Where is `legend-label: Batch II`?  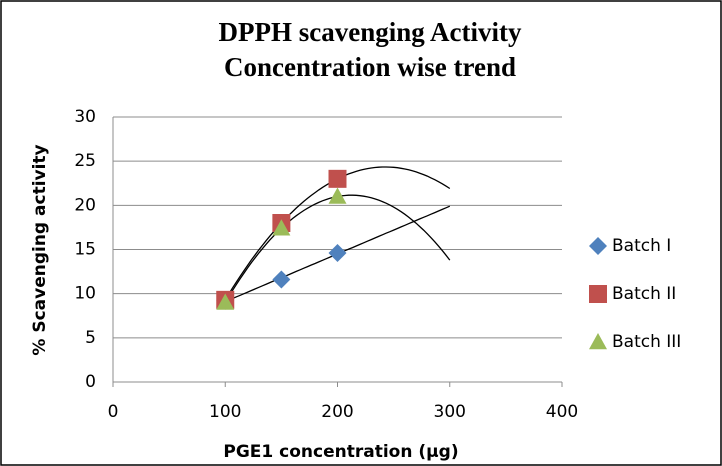
legend-label: Batch II is located at coordinates (644, 294).